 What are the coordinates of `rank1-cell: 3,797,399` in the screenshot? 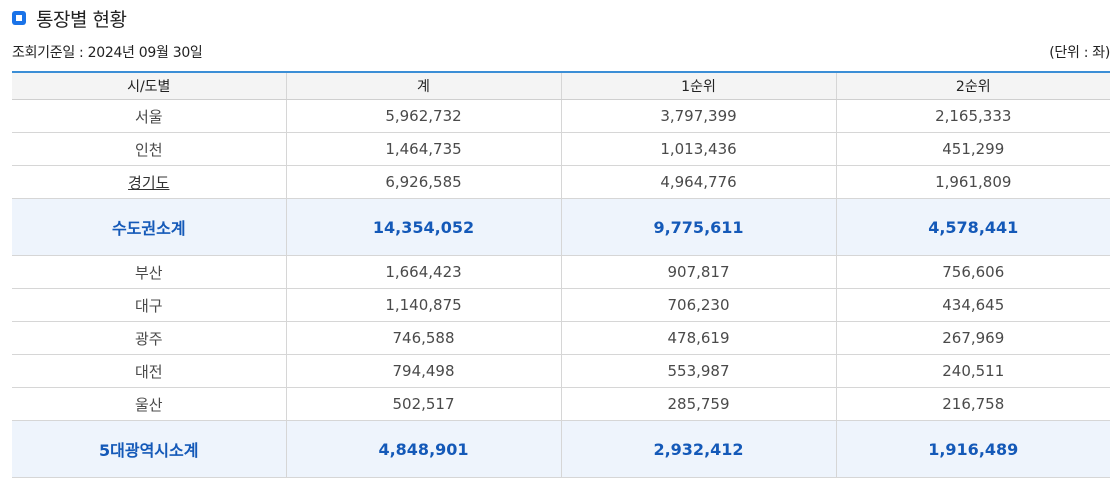 It's located at (699, 116).